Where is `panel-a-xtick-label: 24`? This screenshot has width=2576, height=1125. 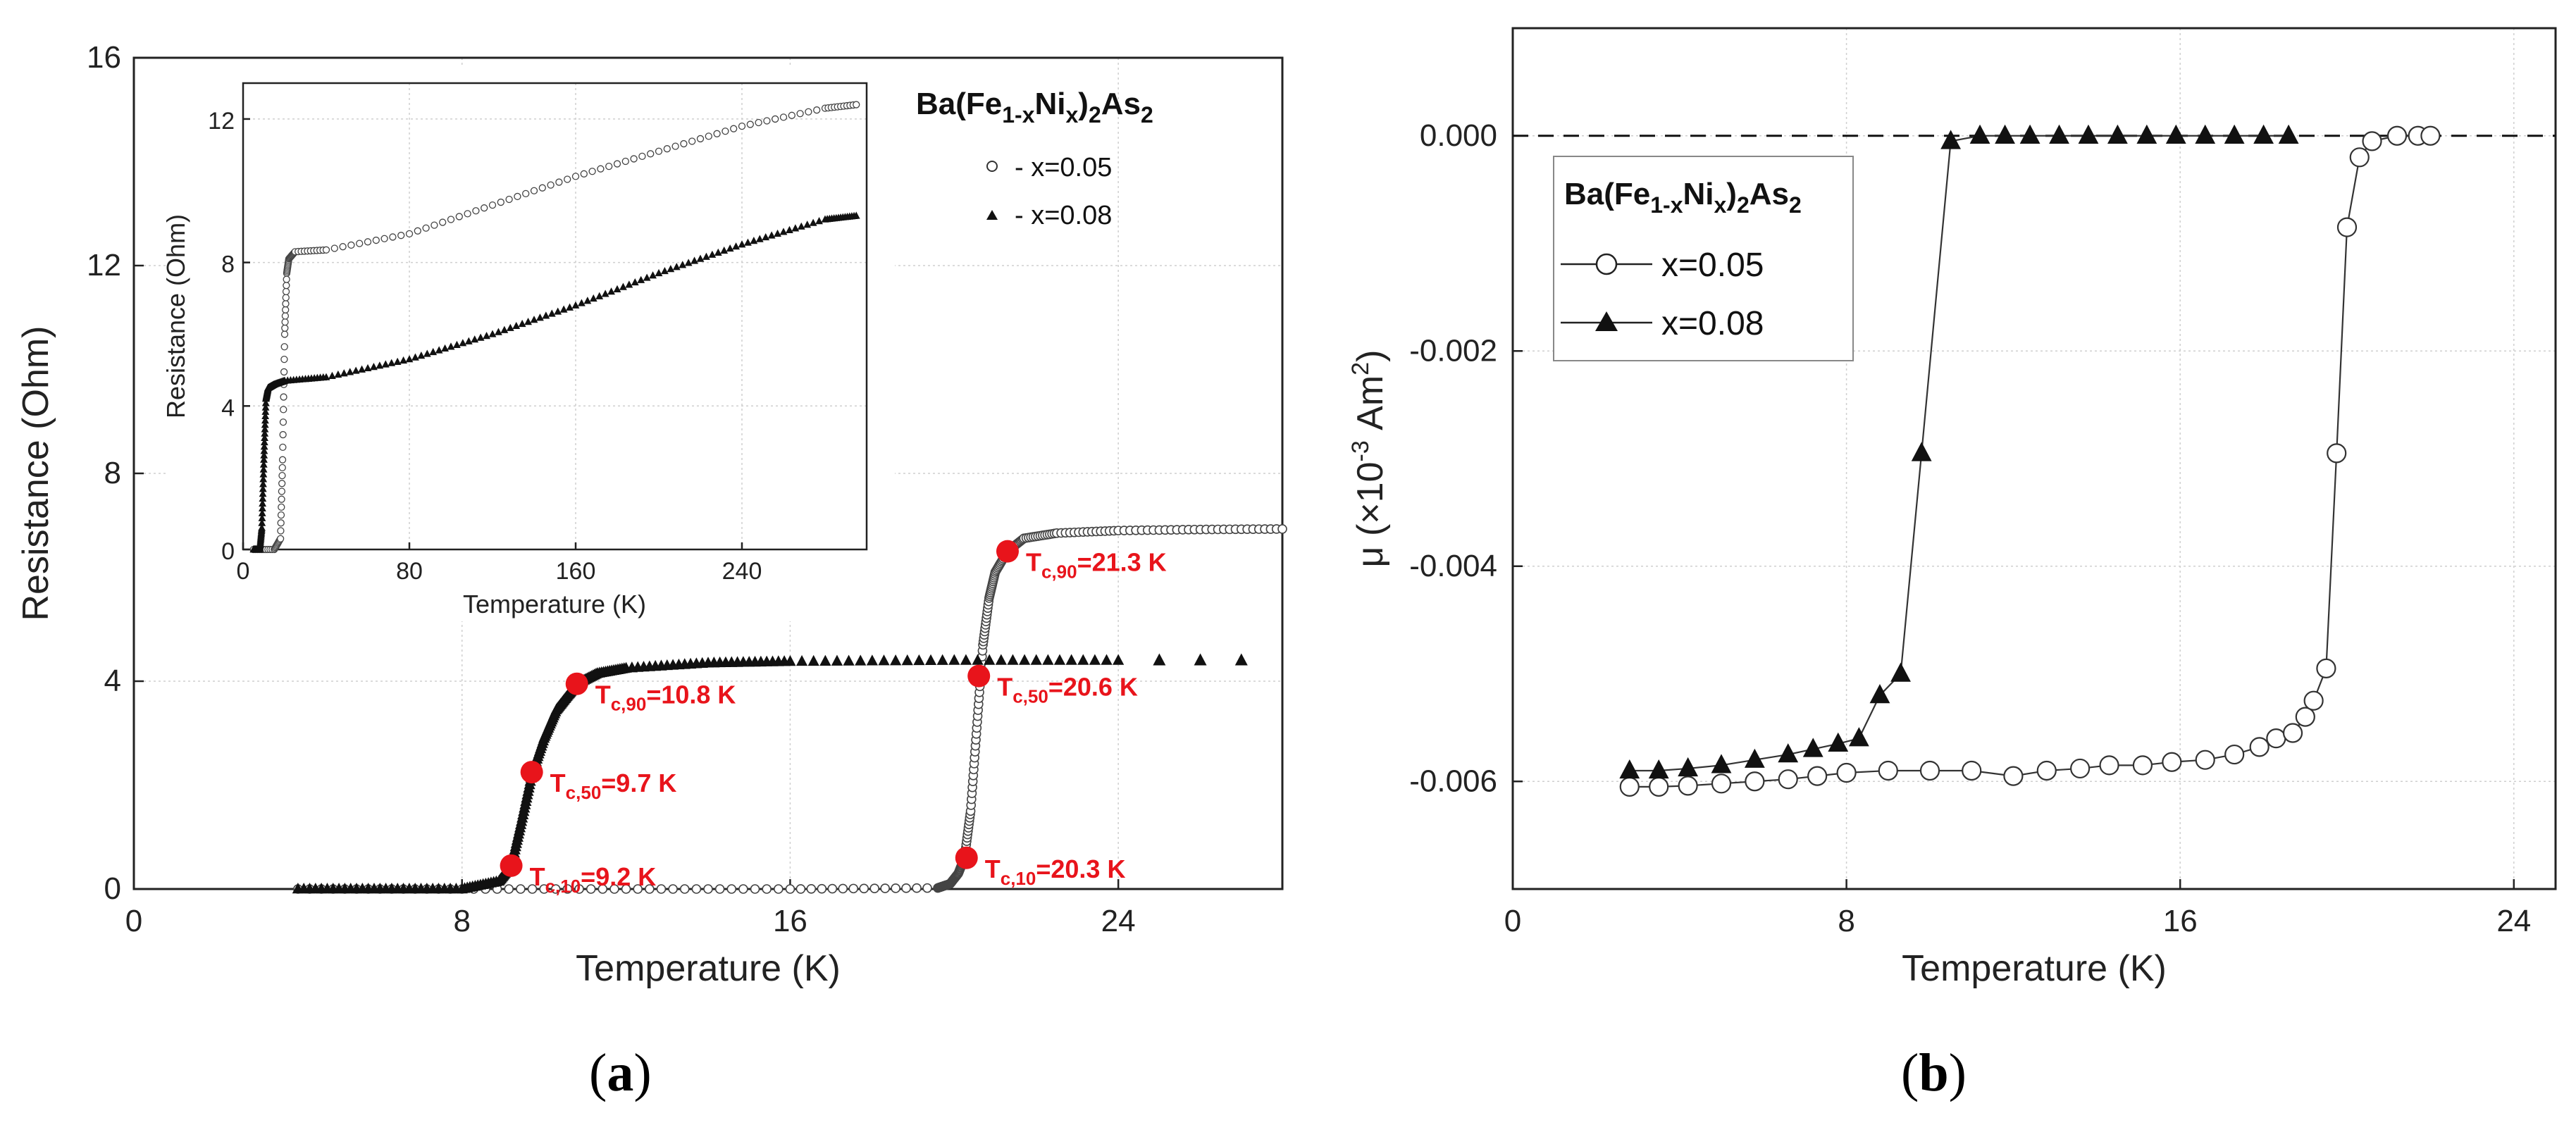 panel-a-xtick-label: 24 is located at coordinates (1118, 921).